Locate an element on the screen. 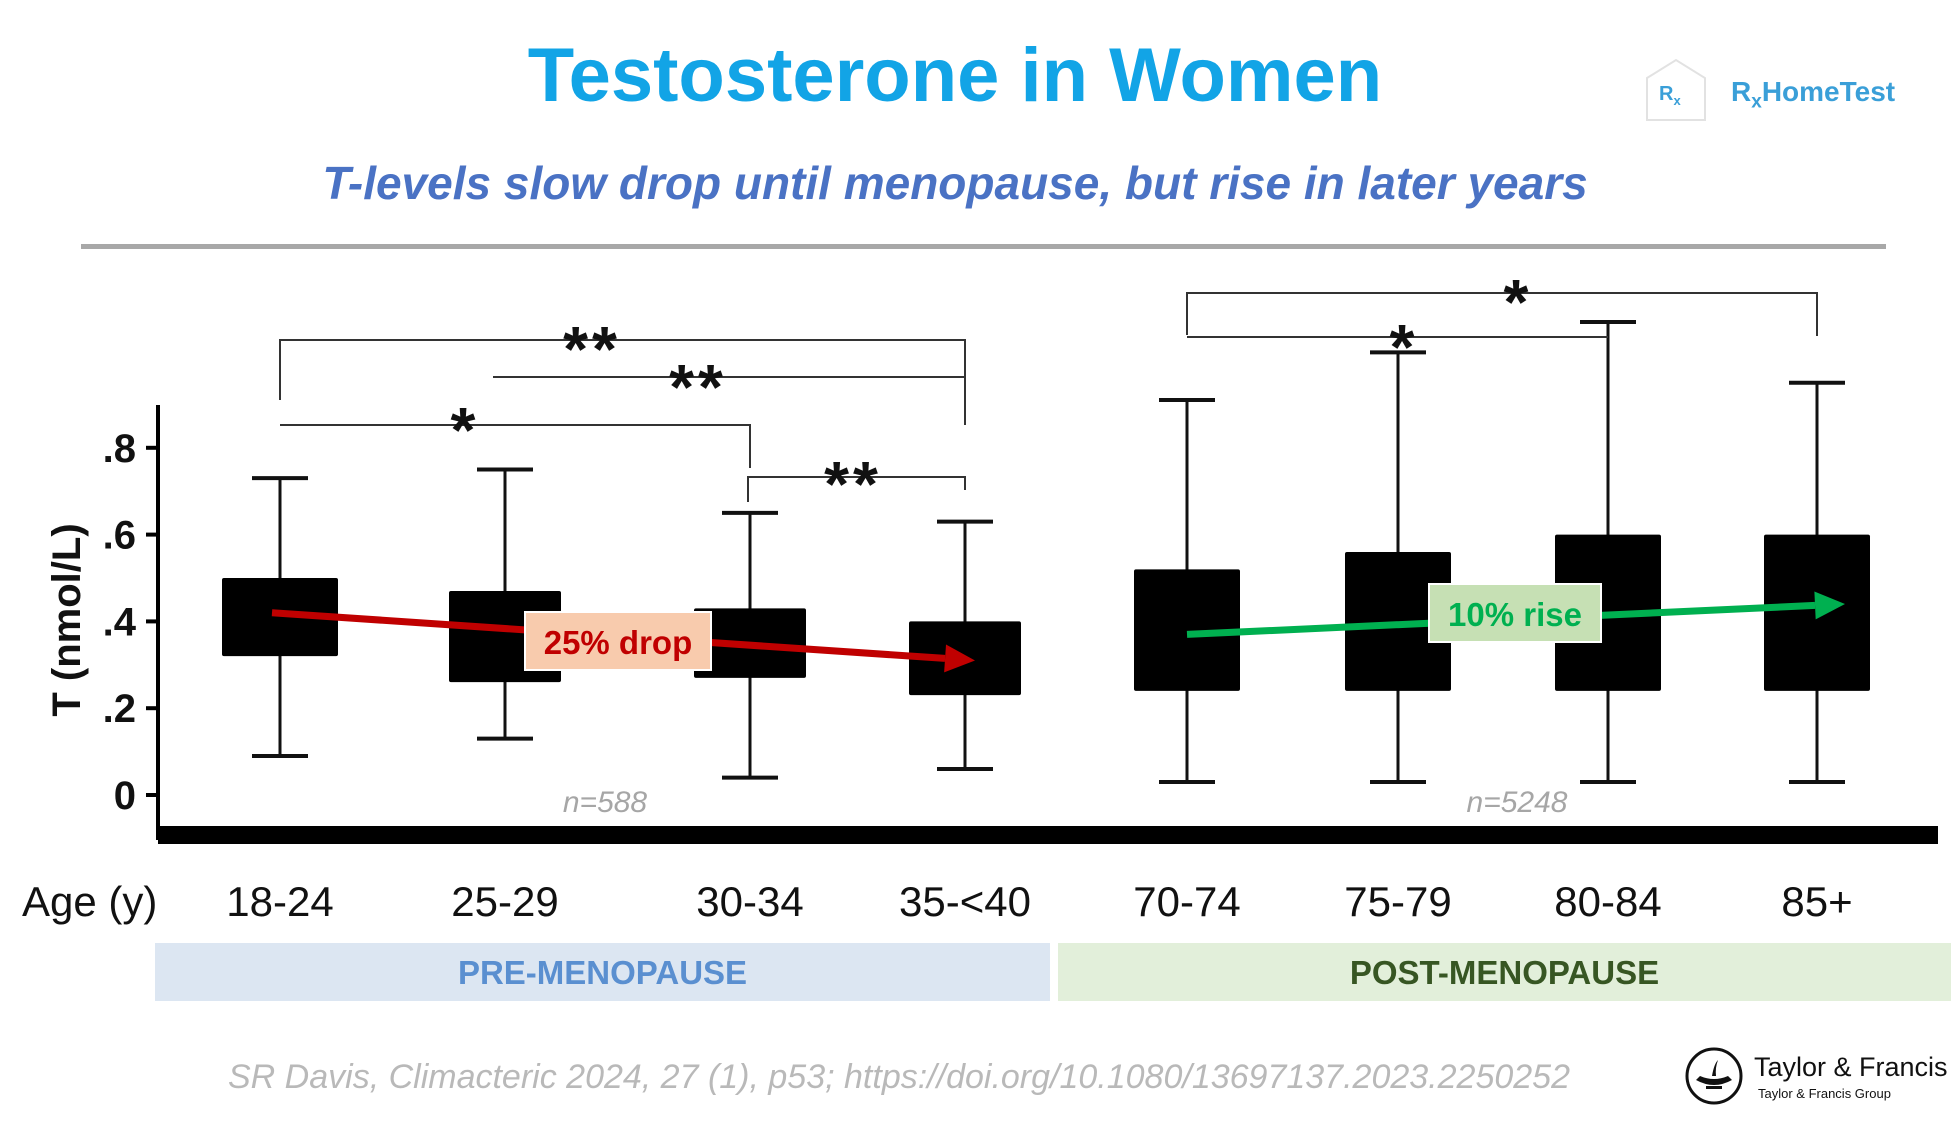  rxhometest-logo: Rx RxHomeTest is located at coordinates (1775, 94).